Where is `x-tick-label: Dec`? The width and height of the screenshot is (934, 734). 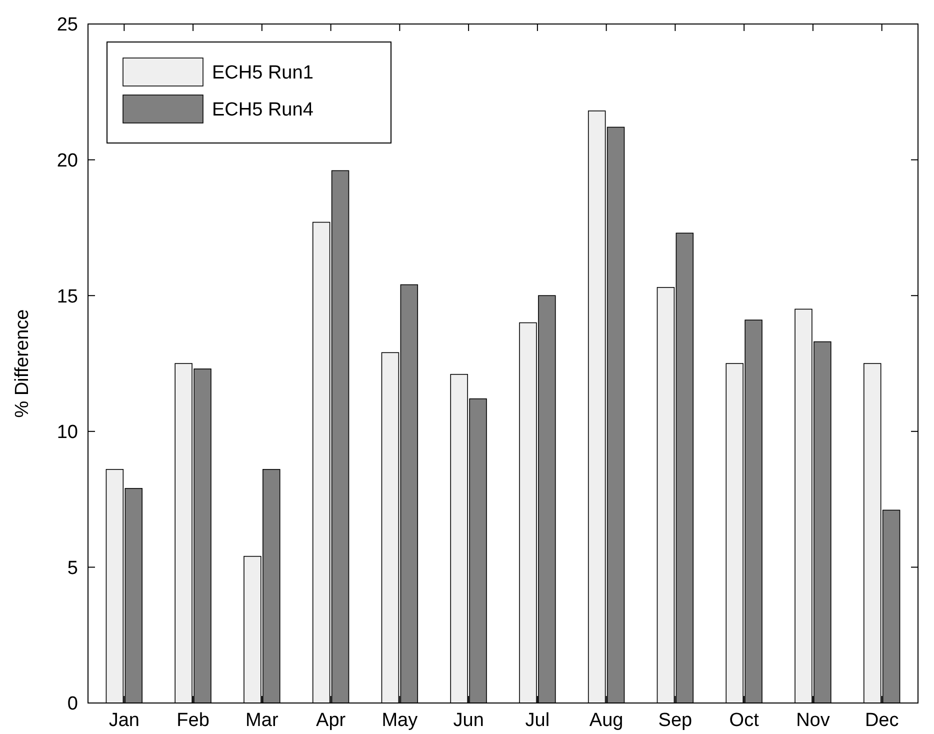 x-tick-label: Dec is located at coordinates (881, 720).